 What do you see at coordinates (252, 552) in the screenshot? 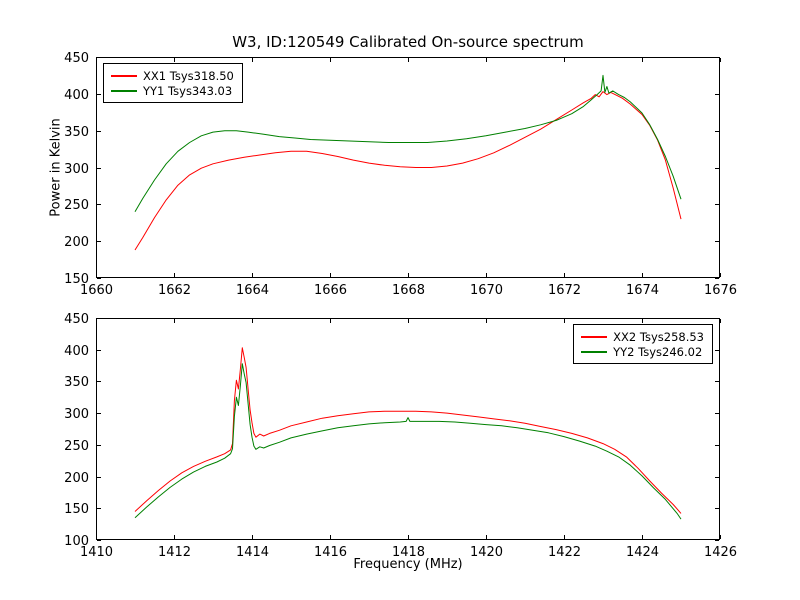
I see `x-tick-label: 1414` at bounding box center [252, 552].